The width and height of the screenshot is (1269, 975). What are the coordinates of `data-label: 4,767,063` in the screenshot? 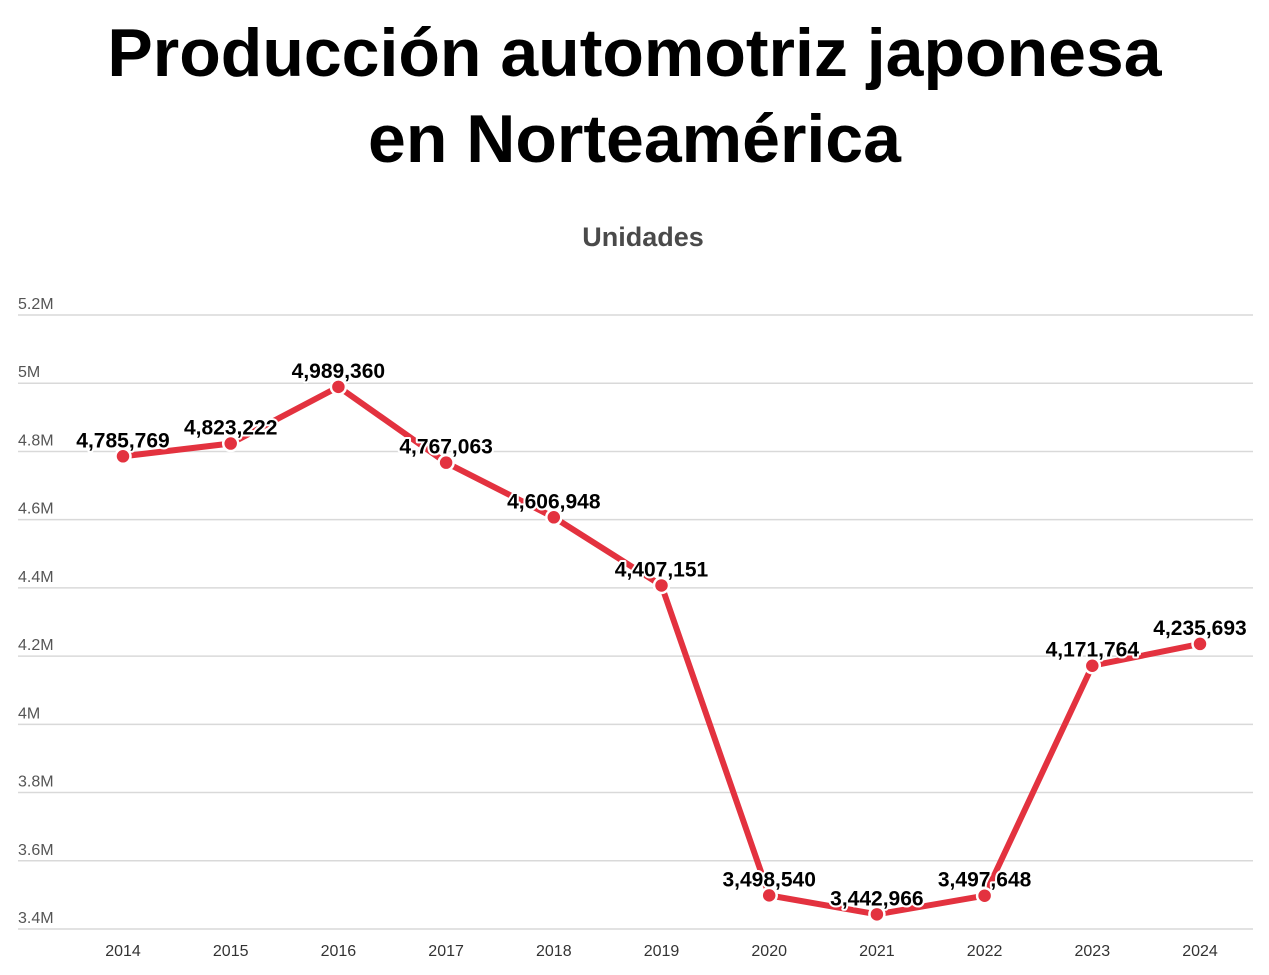 It's located at (445, 447).